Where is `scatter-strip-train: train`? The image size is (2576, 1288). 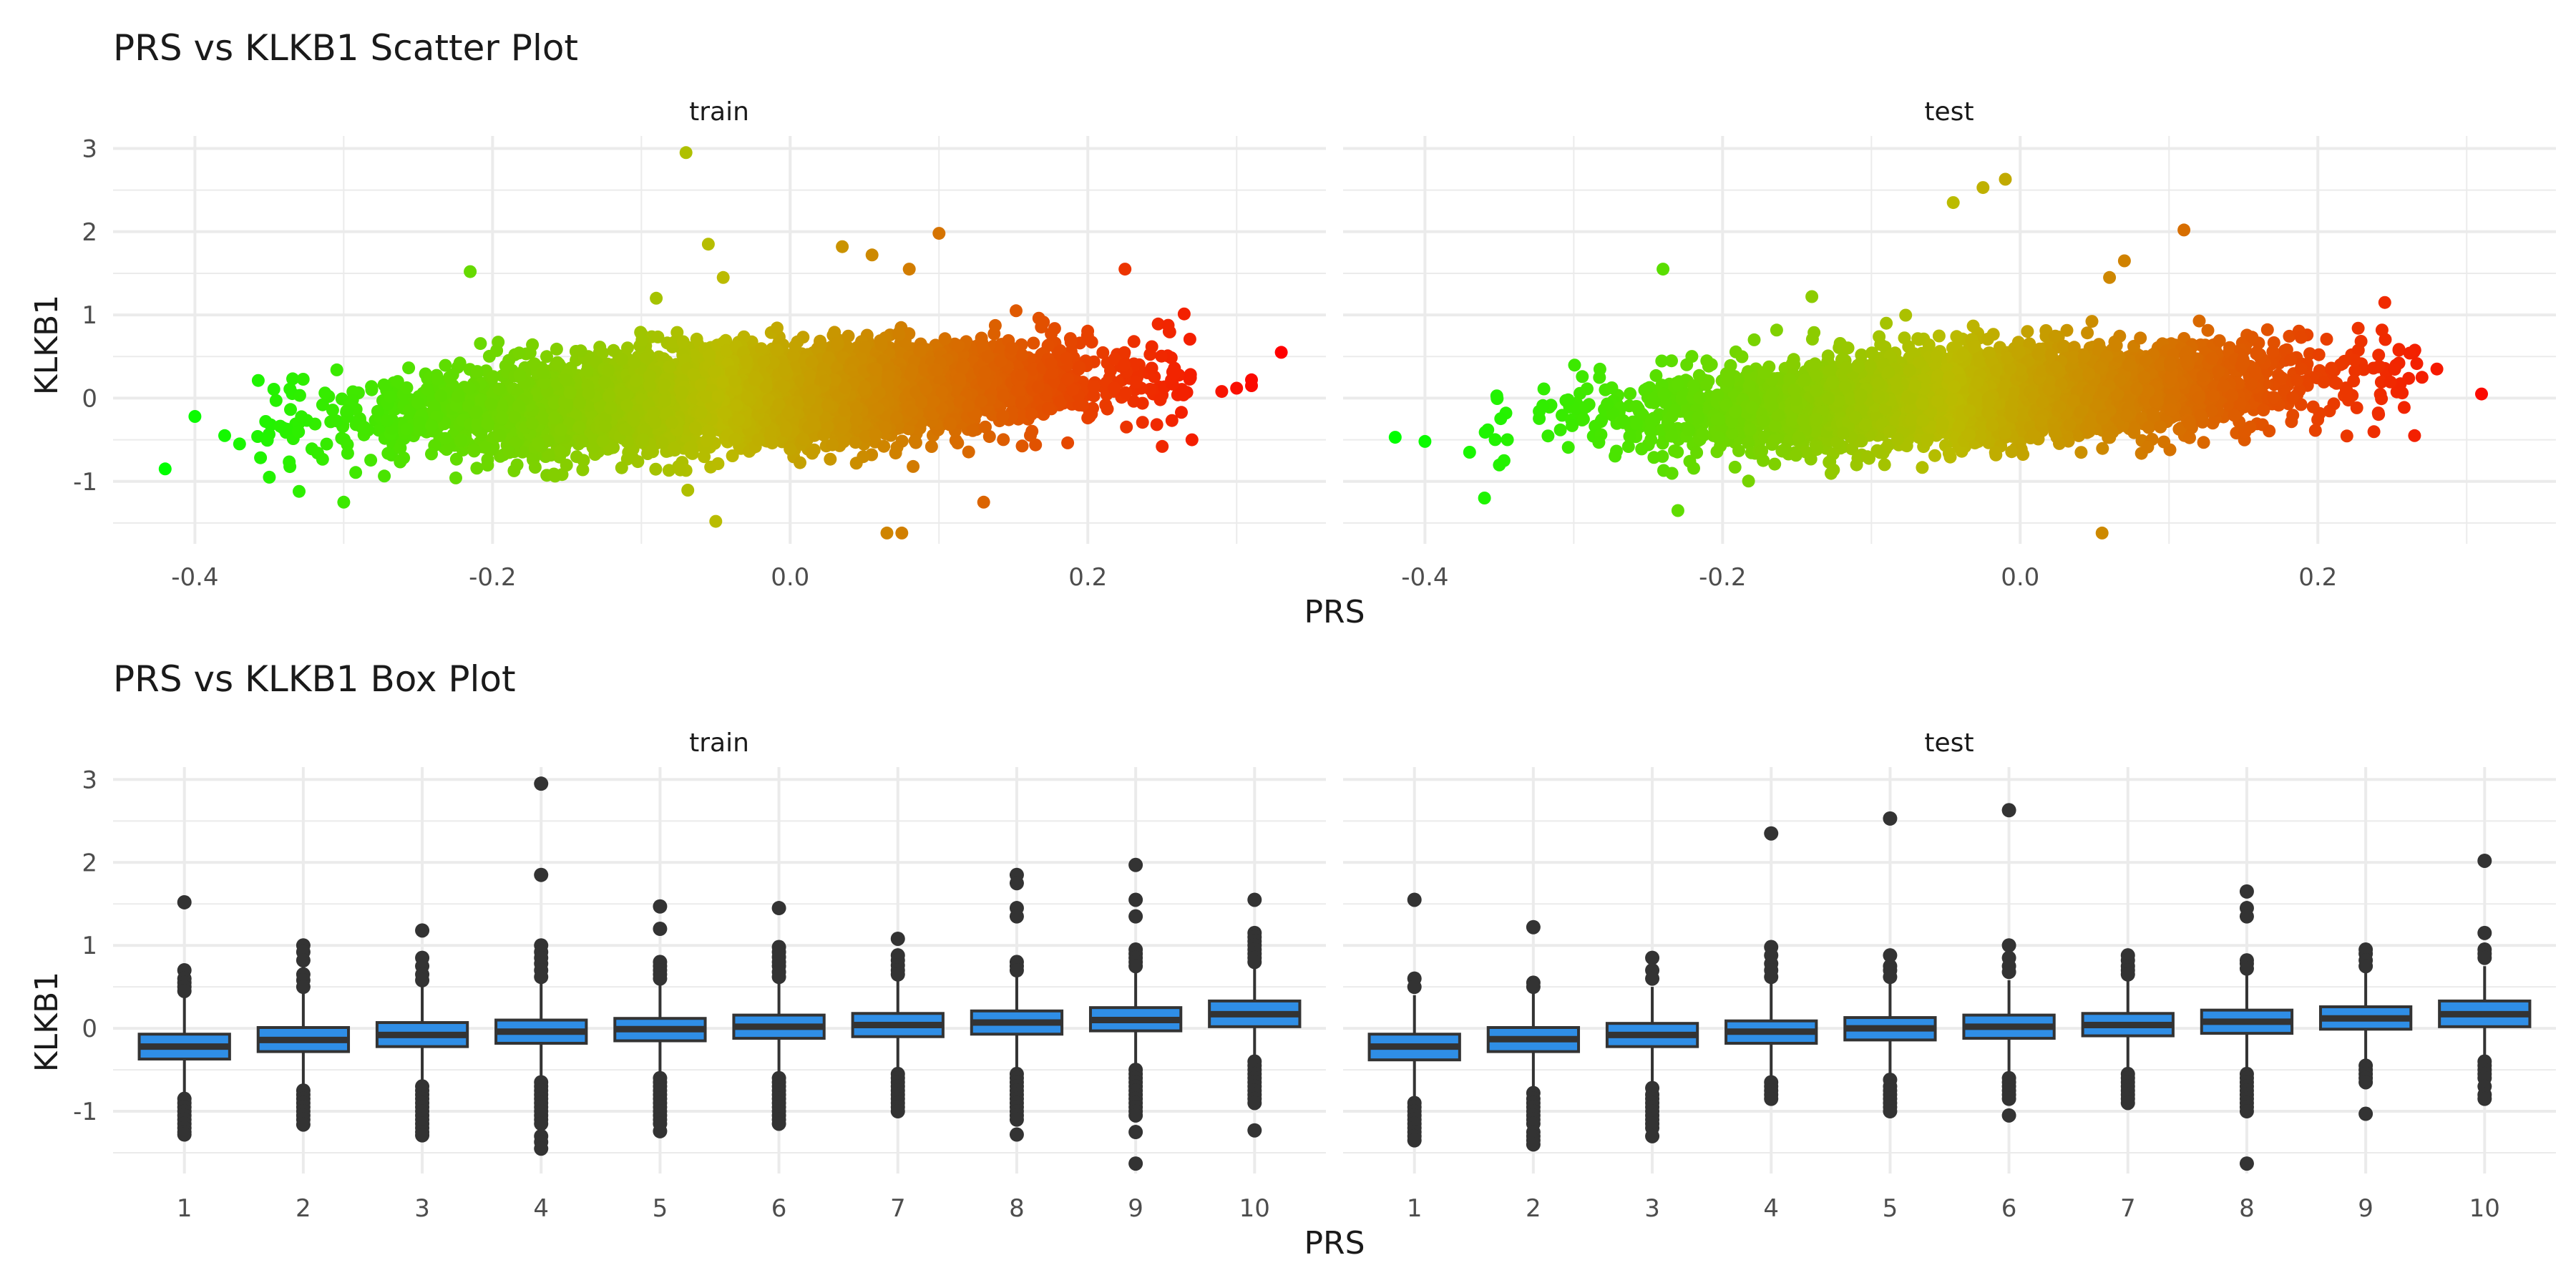
scatter-strip-train: train is located at coordinates (719, 112).